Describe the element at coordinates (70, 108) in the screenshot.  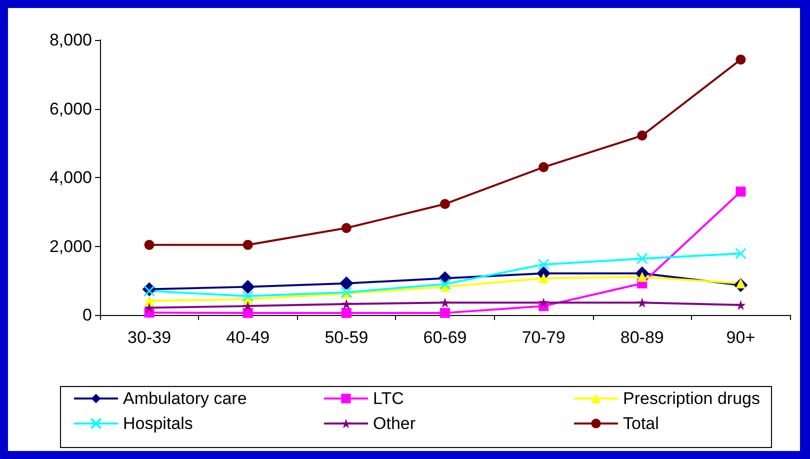
I see `y-tick-label: 6,000` at that location.